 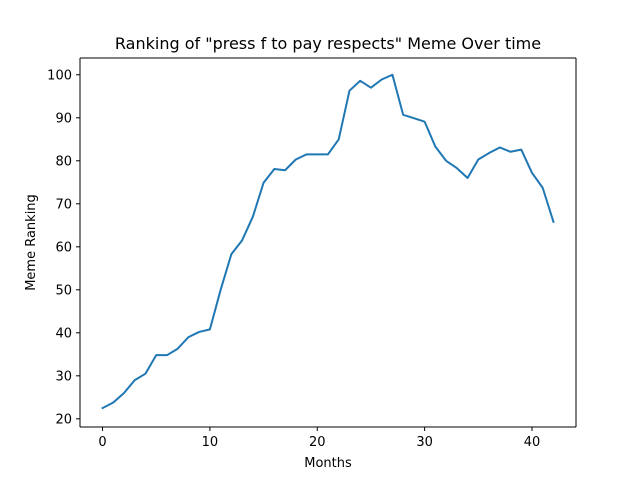 I want to click on y-axis-label: Meme Ranking, so click(x=31, y=242).